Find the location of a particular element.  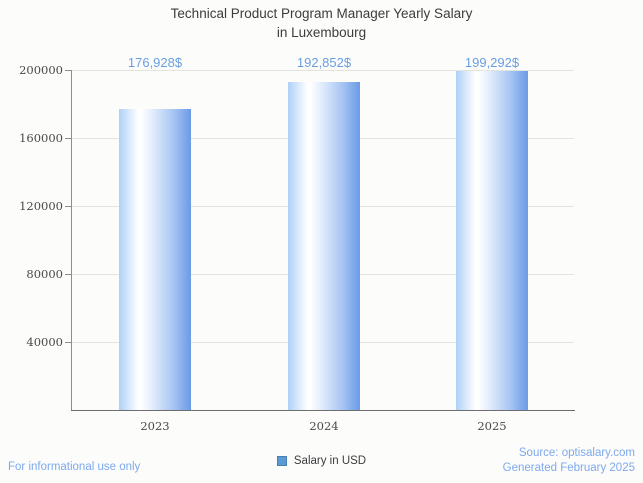

chart-legend: Salary in USD is located at coordinates (321, 461).